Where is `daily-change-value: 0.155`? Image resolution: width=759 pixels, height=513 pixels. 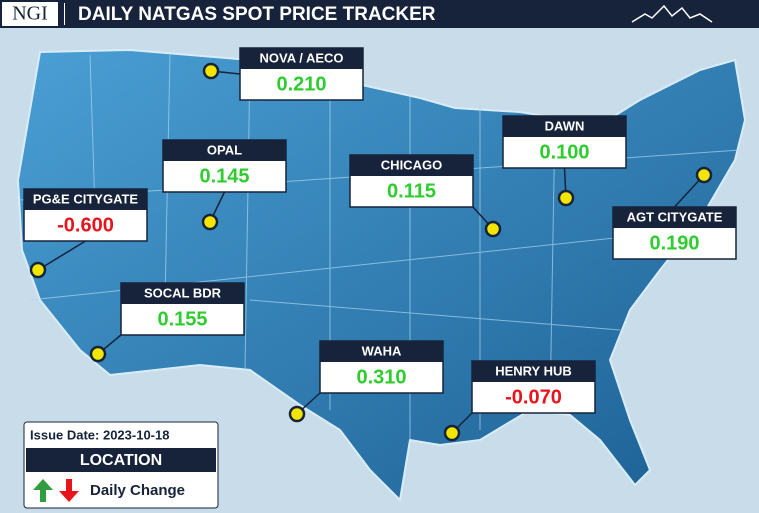 daily-change-value: 0.155 is located at coordinates (182, 319).